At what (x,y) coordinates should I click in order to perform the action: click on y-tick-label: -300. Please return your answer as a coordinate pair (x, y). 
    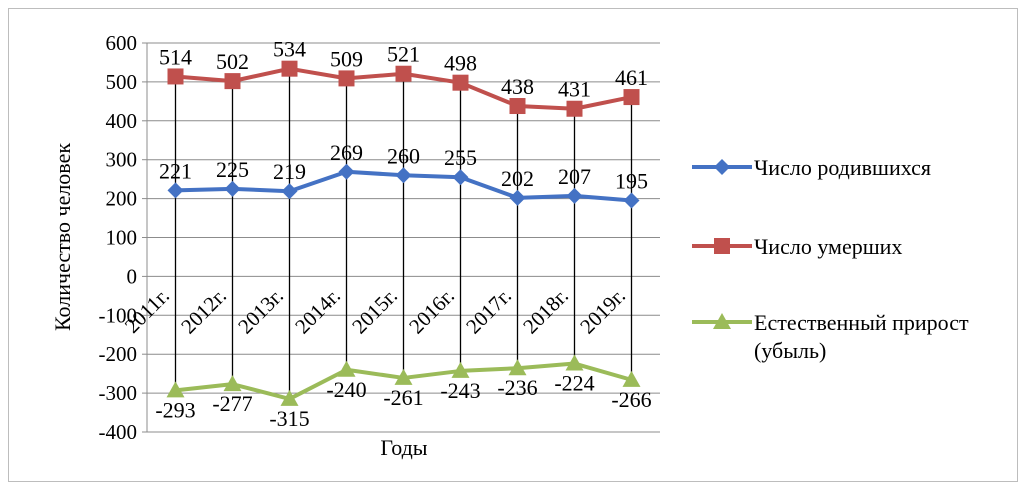
    Looking at the image, I should click on (118, 393).